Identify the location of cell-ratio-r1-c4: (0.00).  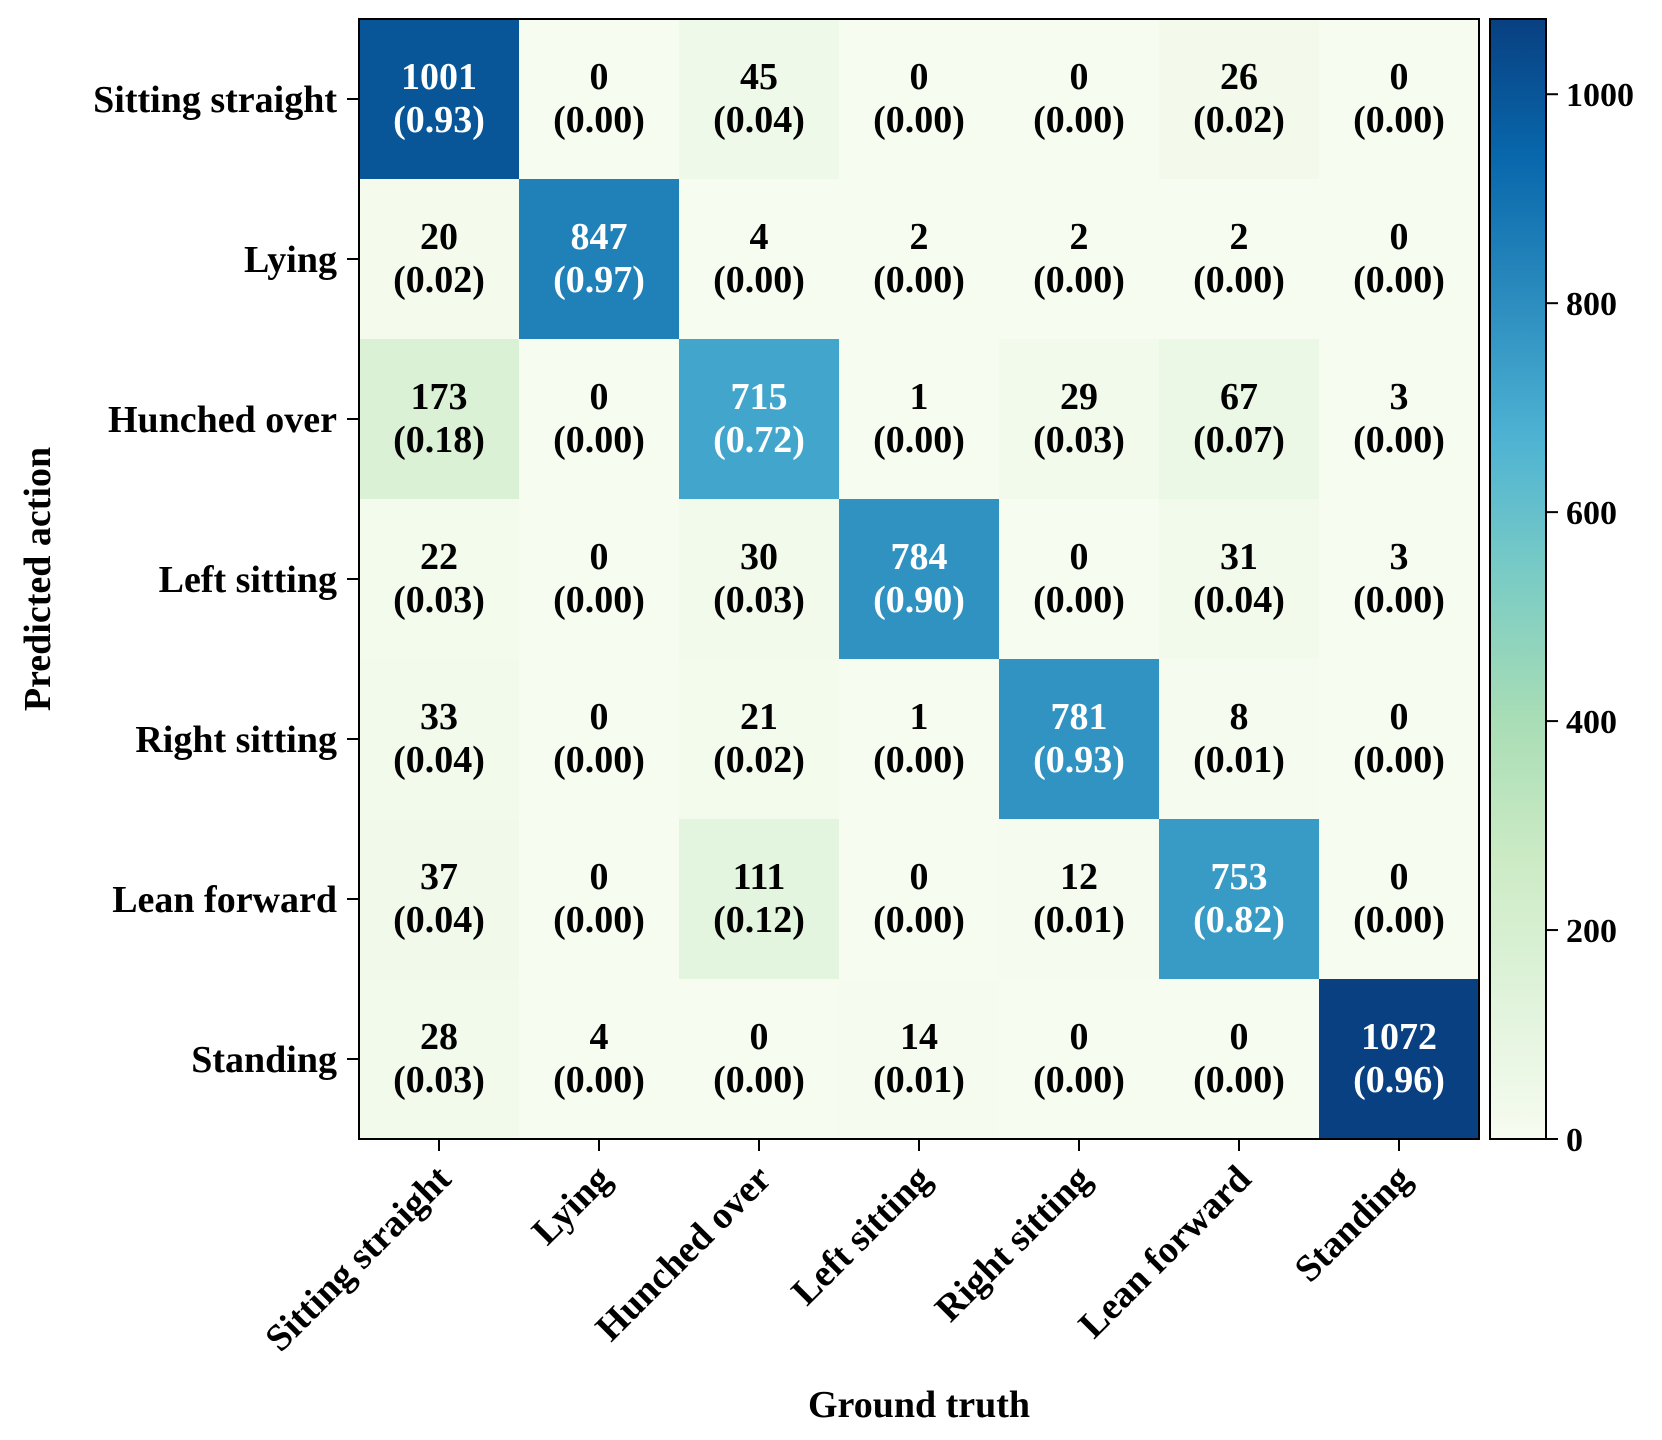
(1079, 280).